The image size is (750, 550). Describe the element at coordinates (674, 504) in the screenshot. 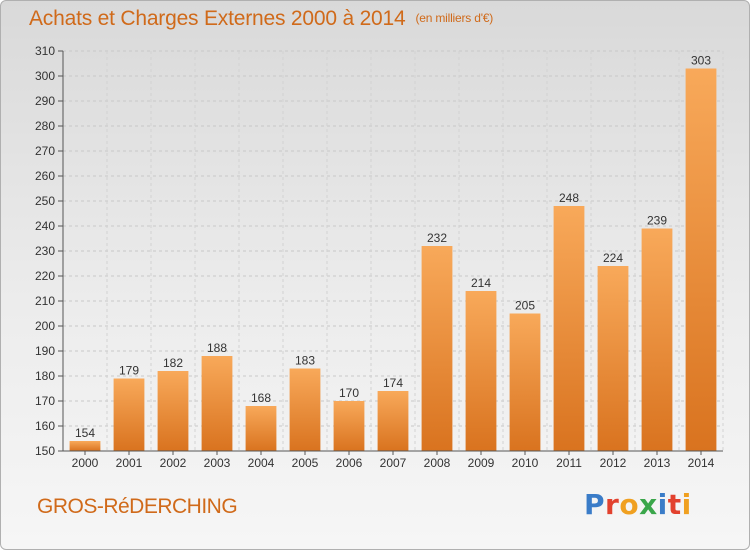

I see `brand-letter: t` at that location.